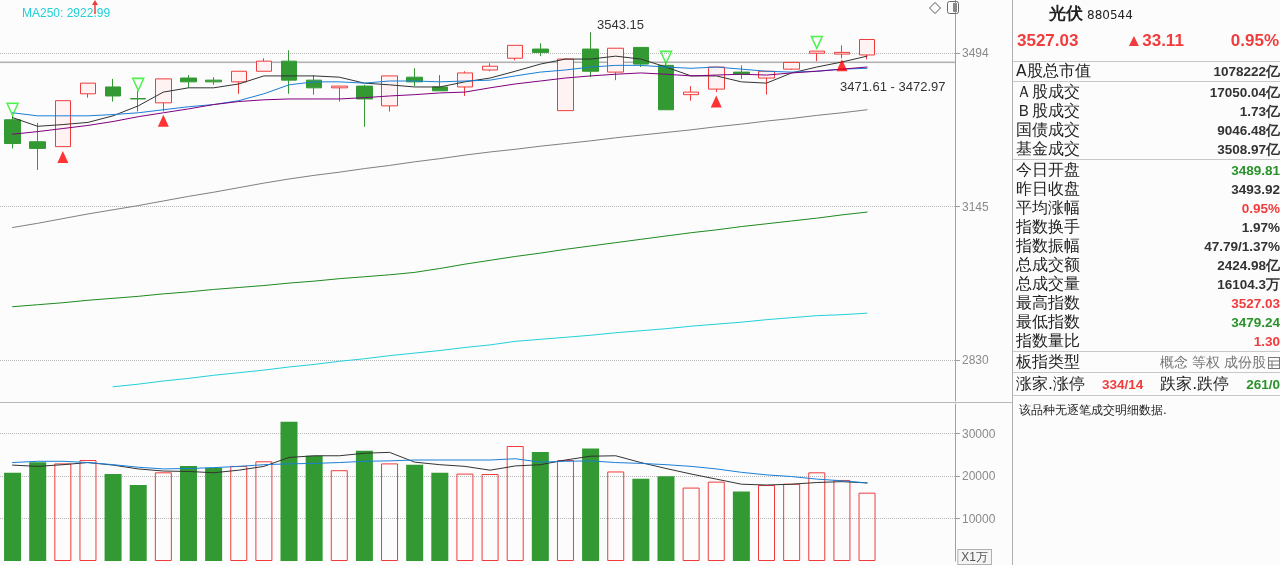 The height and width of the screenshot is (565, 1280). Describe the element at coordinates (1048, 208) in the screenshot. I see `text: 平均涨幅` at that location.